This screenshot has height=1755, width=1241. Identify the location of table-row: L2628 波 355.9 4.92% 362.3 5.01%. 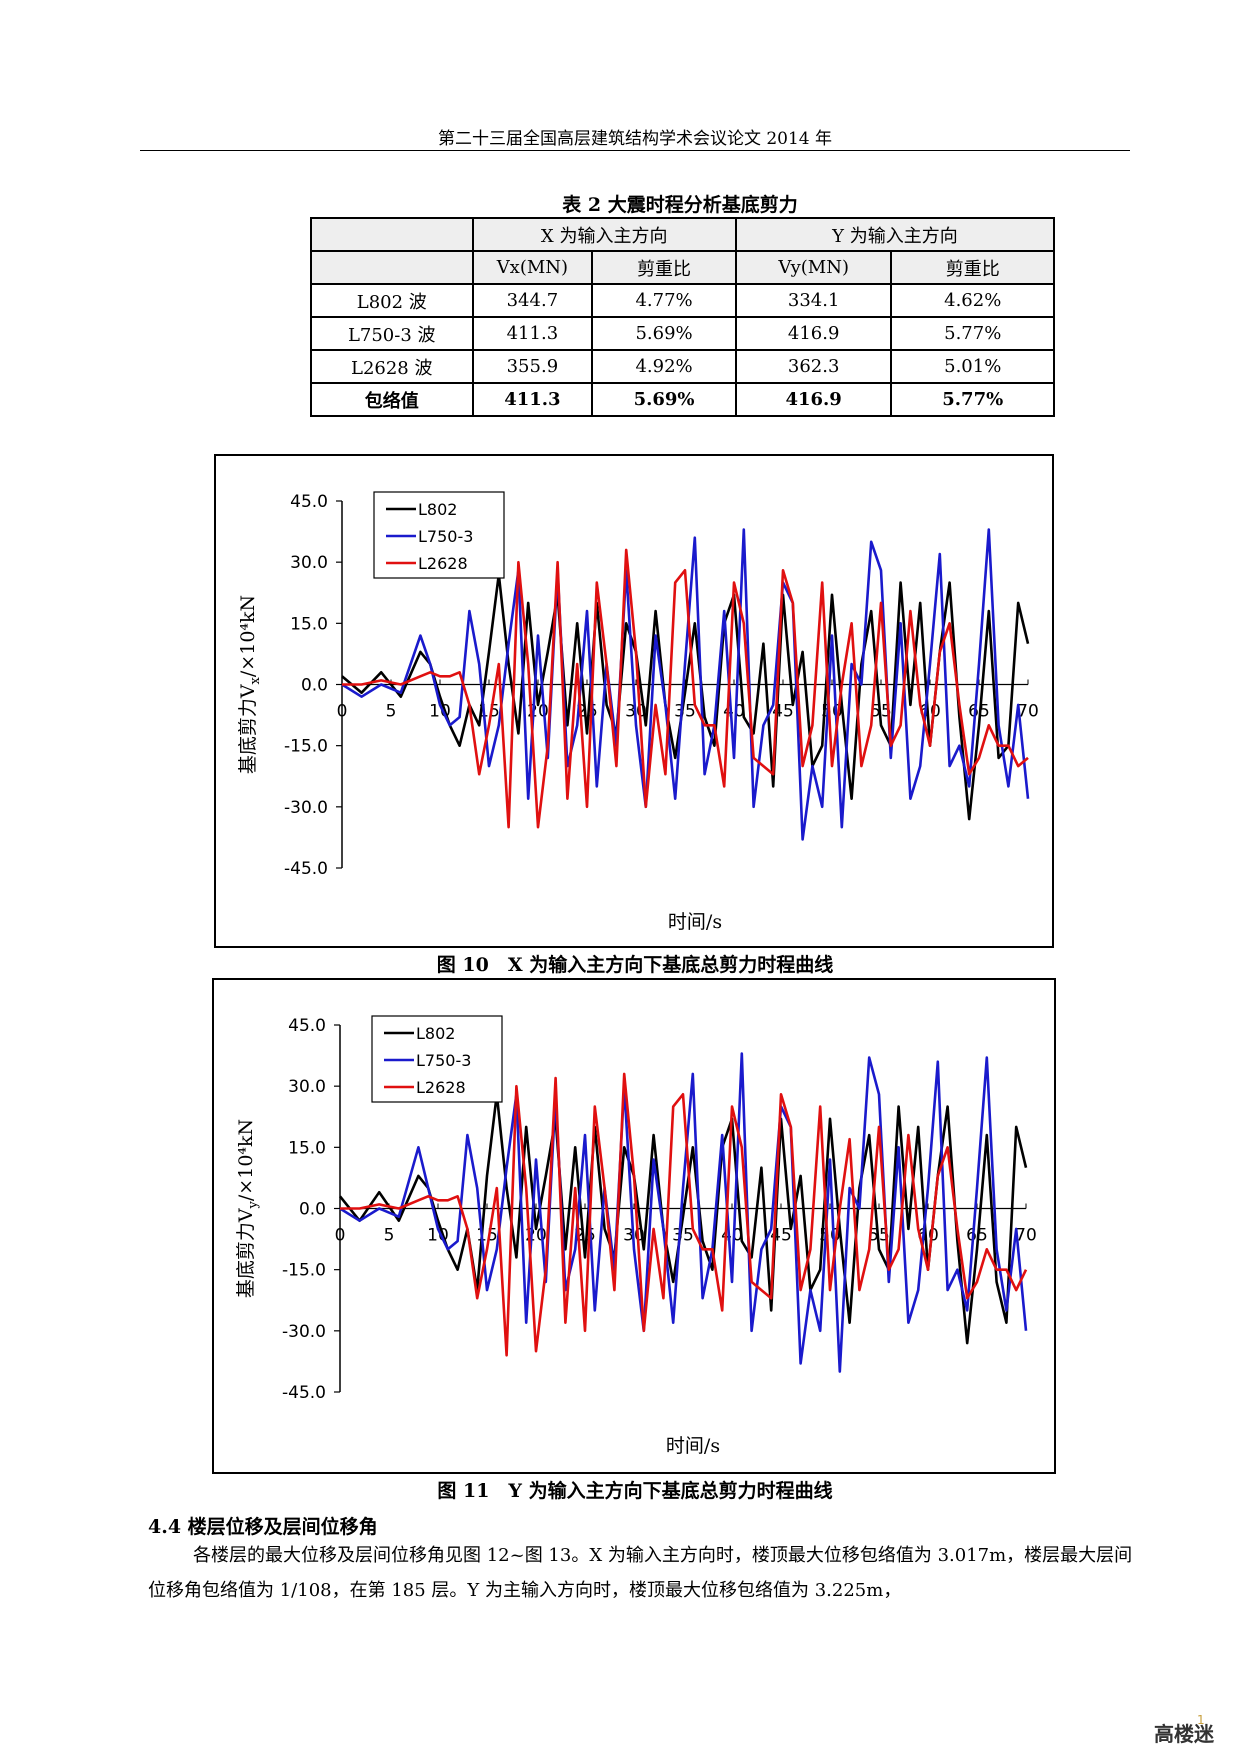
(682, 366).